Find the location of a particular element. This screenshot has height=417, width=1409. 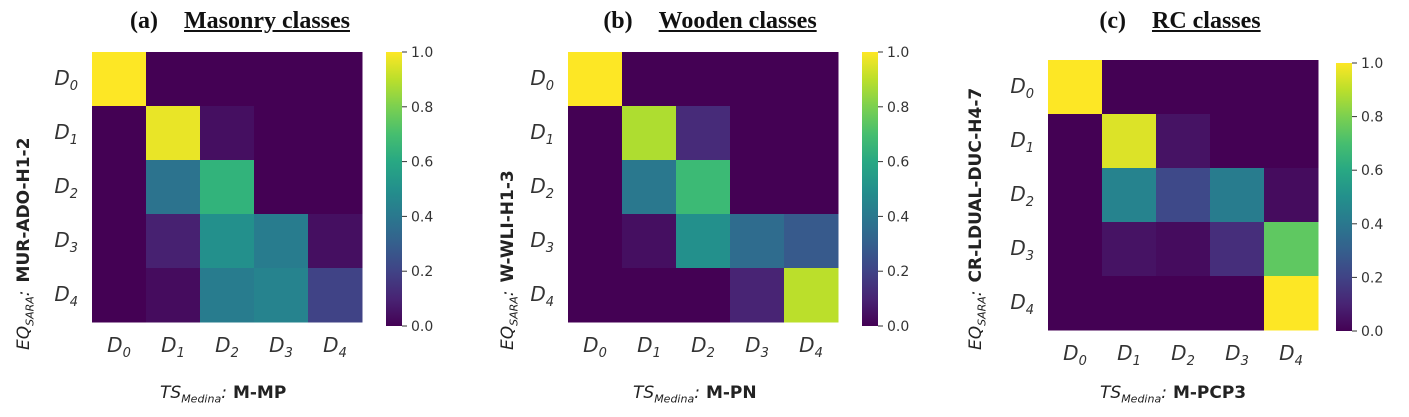

panel-title-text: Masonry classes is located at coordinates (267, 21).